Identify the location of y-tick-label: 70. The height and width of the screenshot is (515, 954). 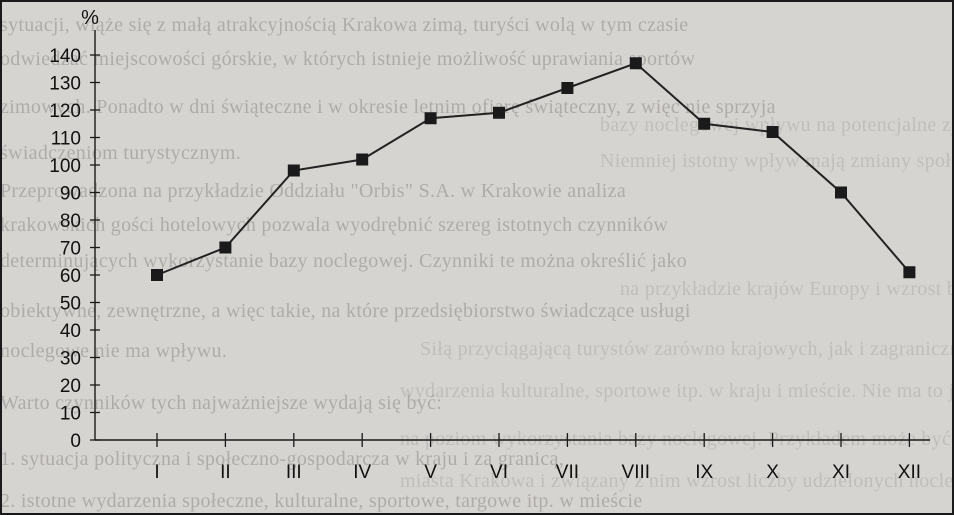
(70, 249).